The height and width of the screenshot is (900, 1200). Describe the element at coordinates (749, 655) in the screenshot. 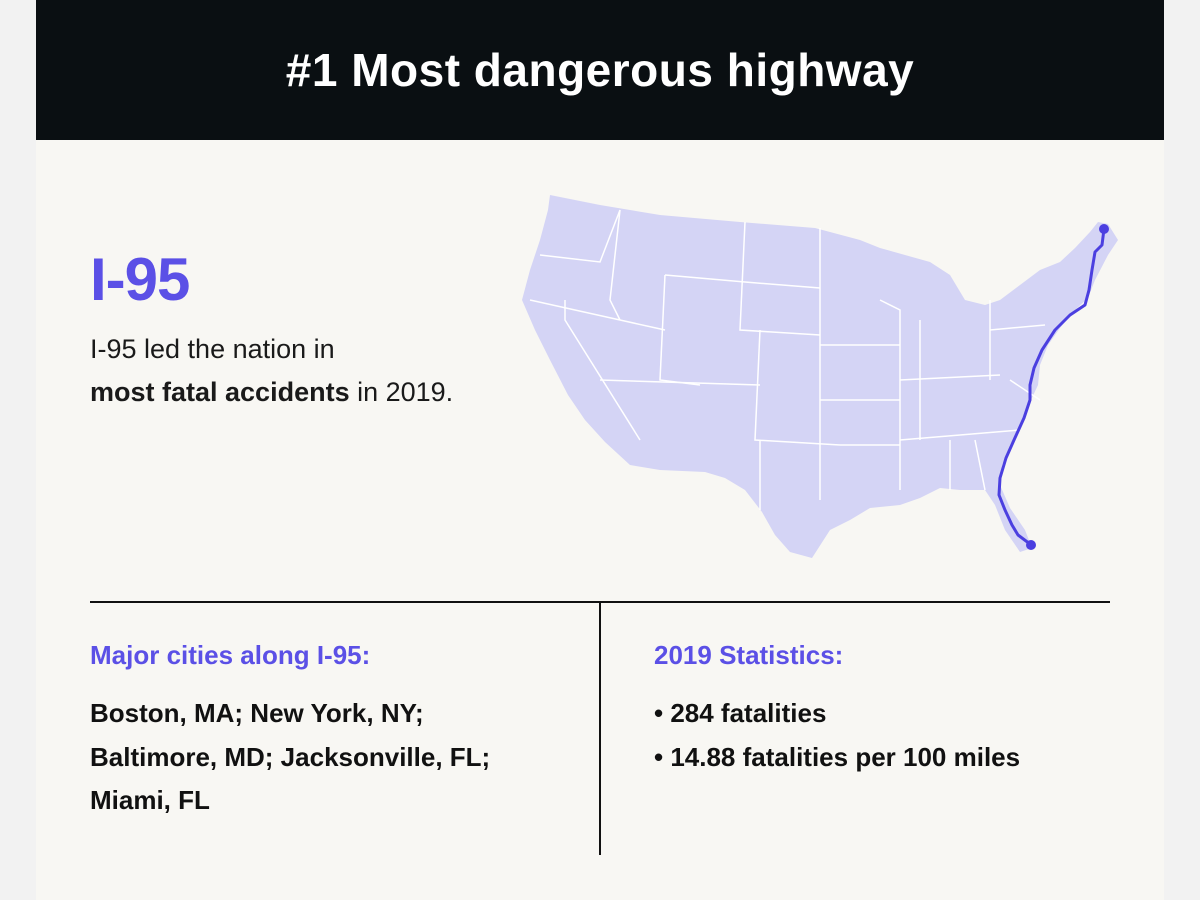

I see `stats-heading: 2019 Statistics:` at that location.